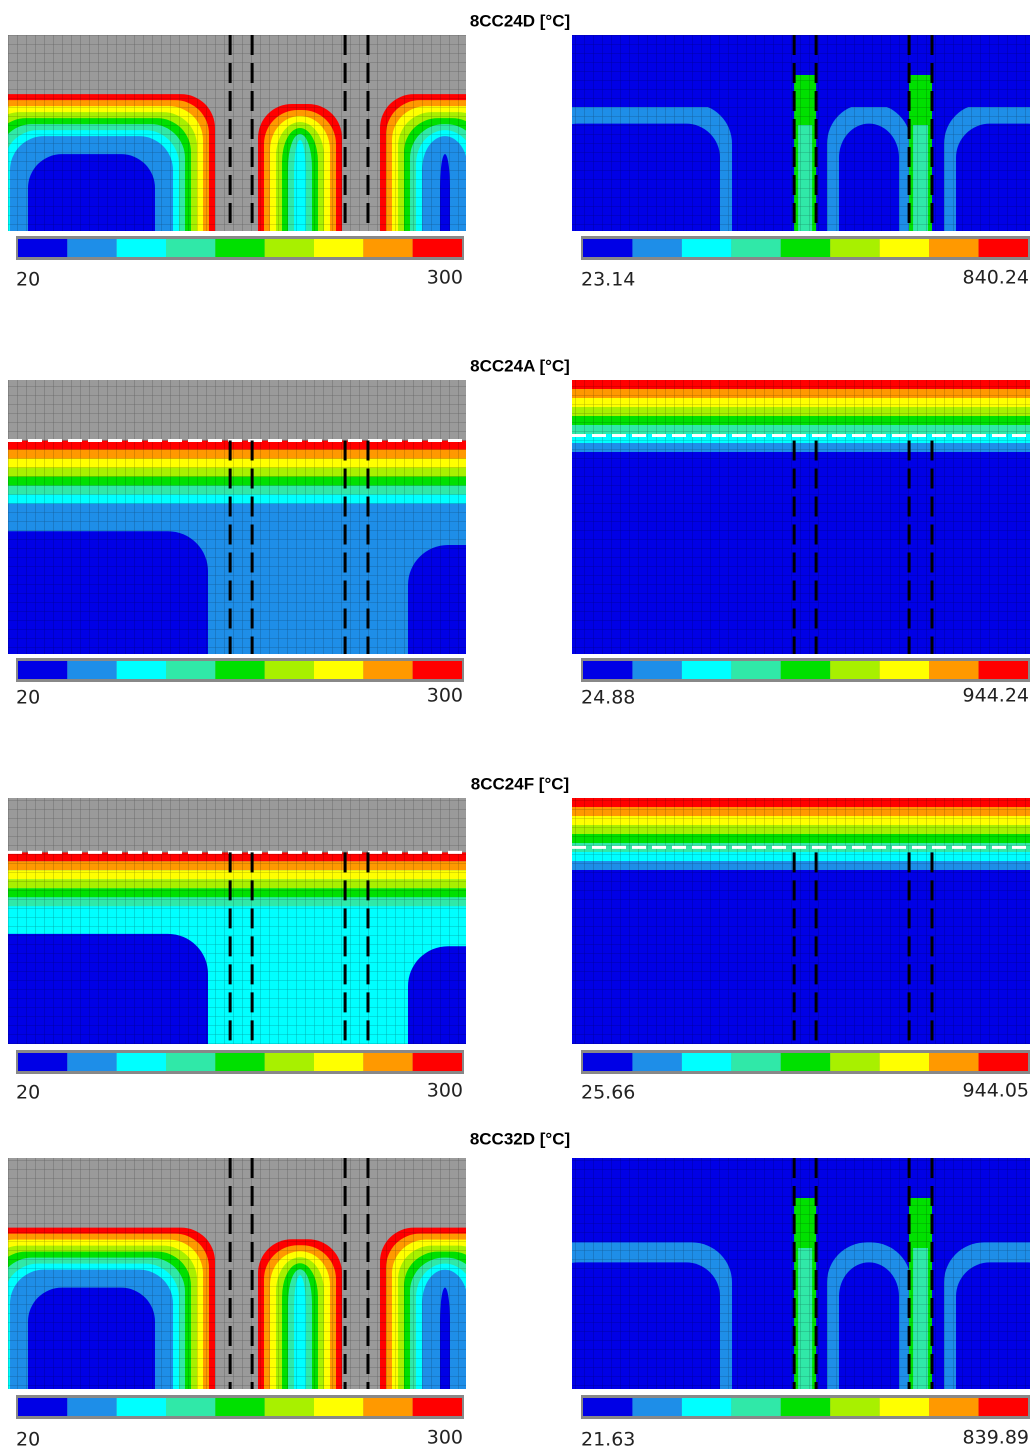 The image size is (1033, 1454). Describe the element at coordinates (996, 278) in the screenshot. I see `colorbar-max: 840.24` at that location.